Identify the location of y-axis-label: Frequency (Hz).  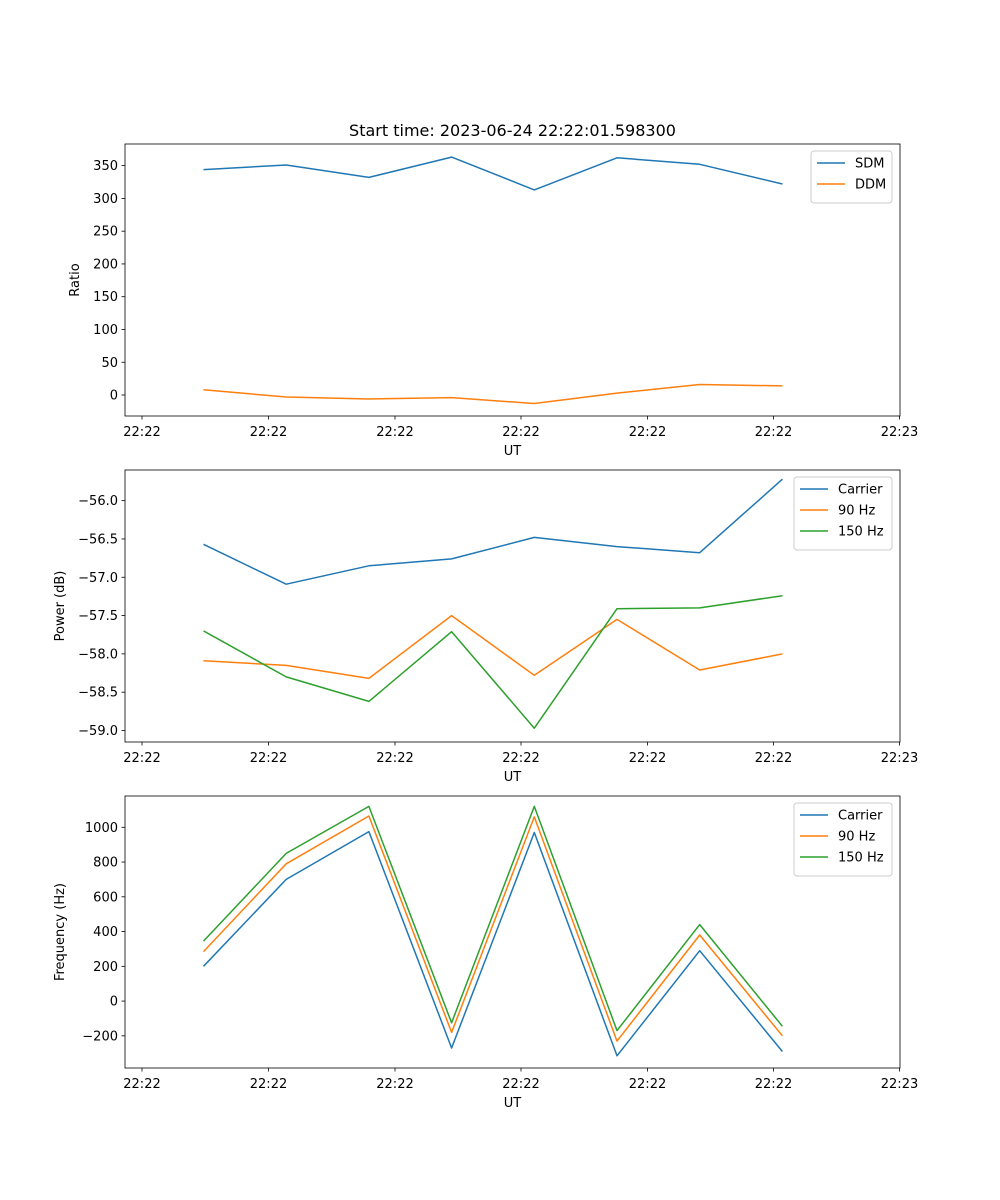
(60, 932).